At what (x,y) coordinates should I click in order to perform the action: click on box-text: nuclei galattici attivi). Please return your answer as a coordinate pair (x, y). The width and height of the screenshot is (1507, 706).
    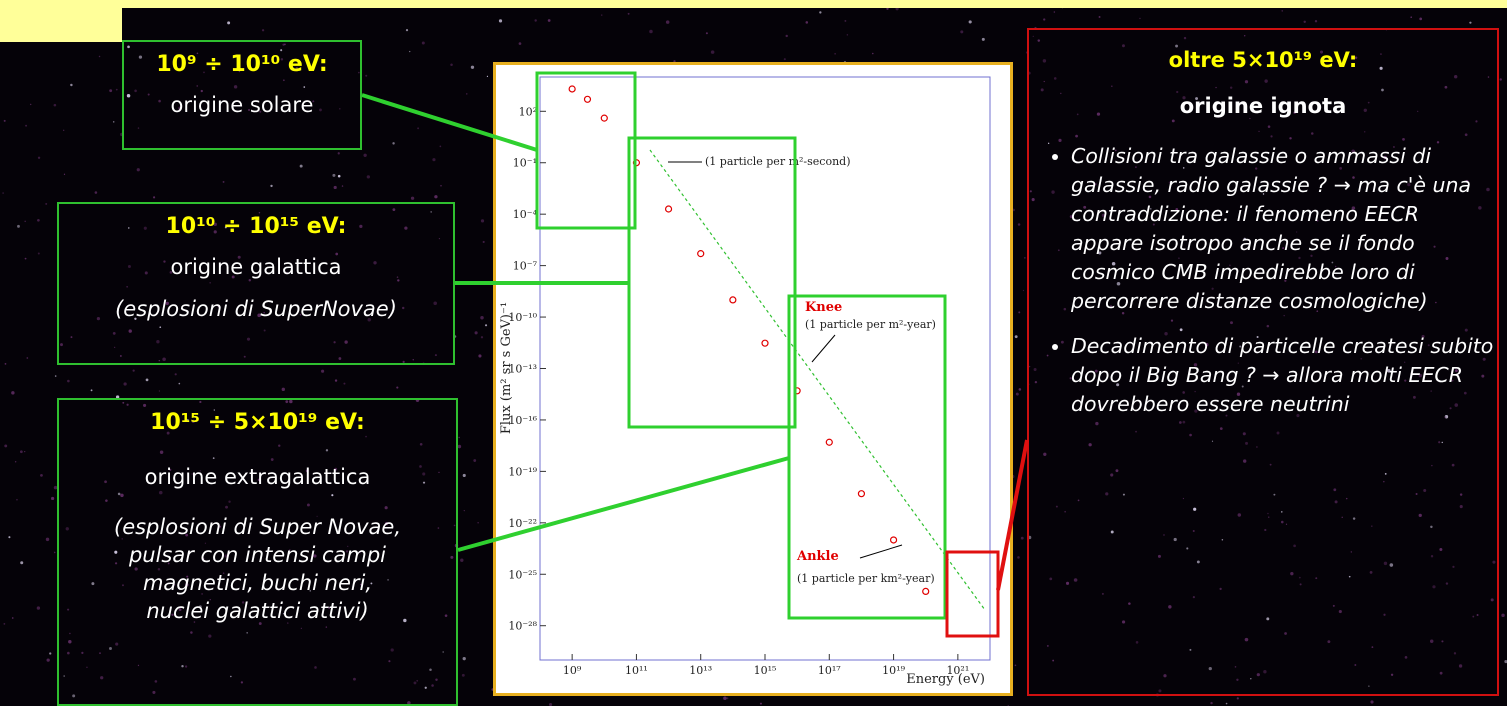
    Looking at the image, I should click on (257, 611).